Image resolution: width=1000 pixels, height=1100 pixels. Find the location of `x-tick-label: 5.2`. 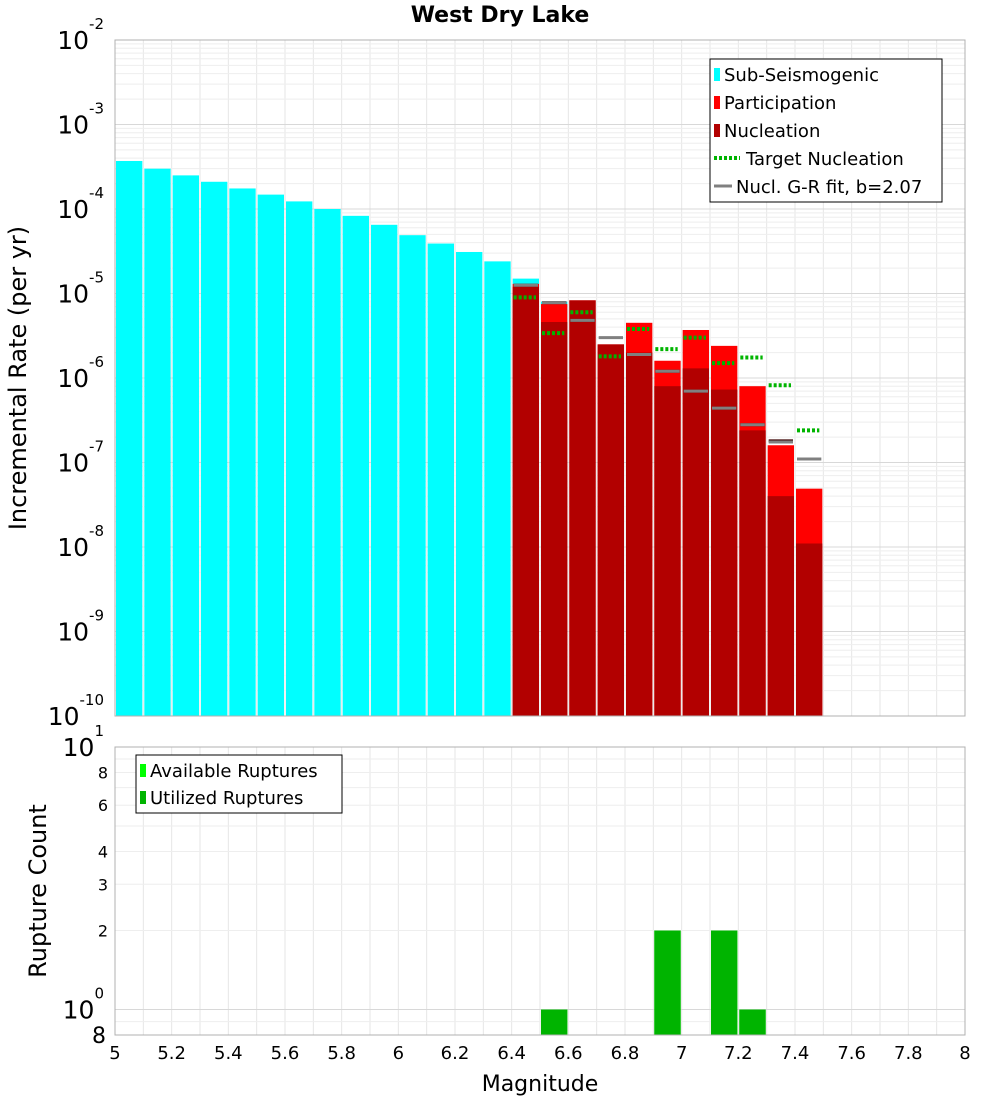

x-tick-label: 5.2 is located at coordinates (171, 1053).